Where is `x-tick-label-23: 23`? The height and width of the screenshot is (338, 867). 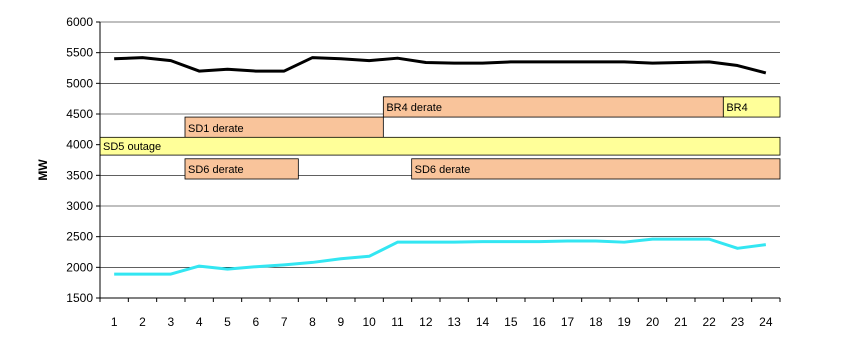
x-tick-label-23: 23 is located at coordinates (738, 322).